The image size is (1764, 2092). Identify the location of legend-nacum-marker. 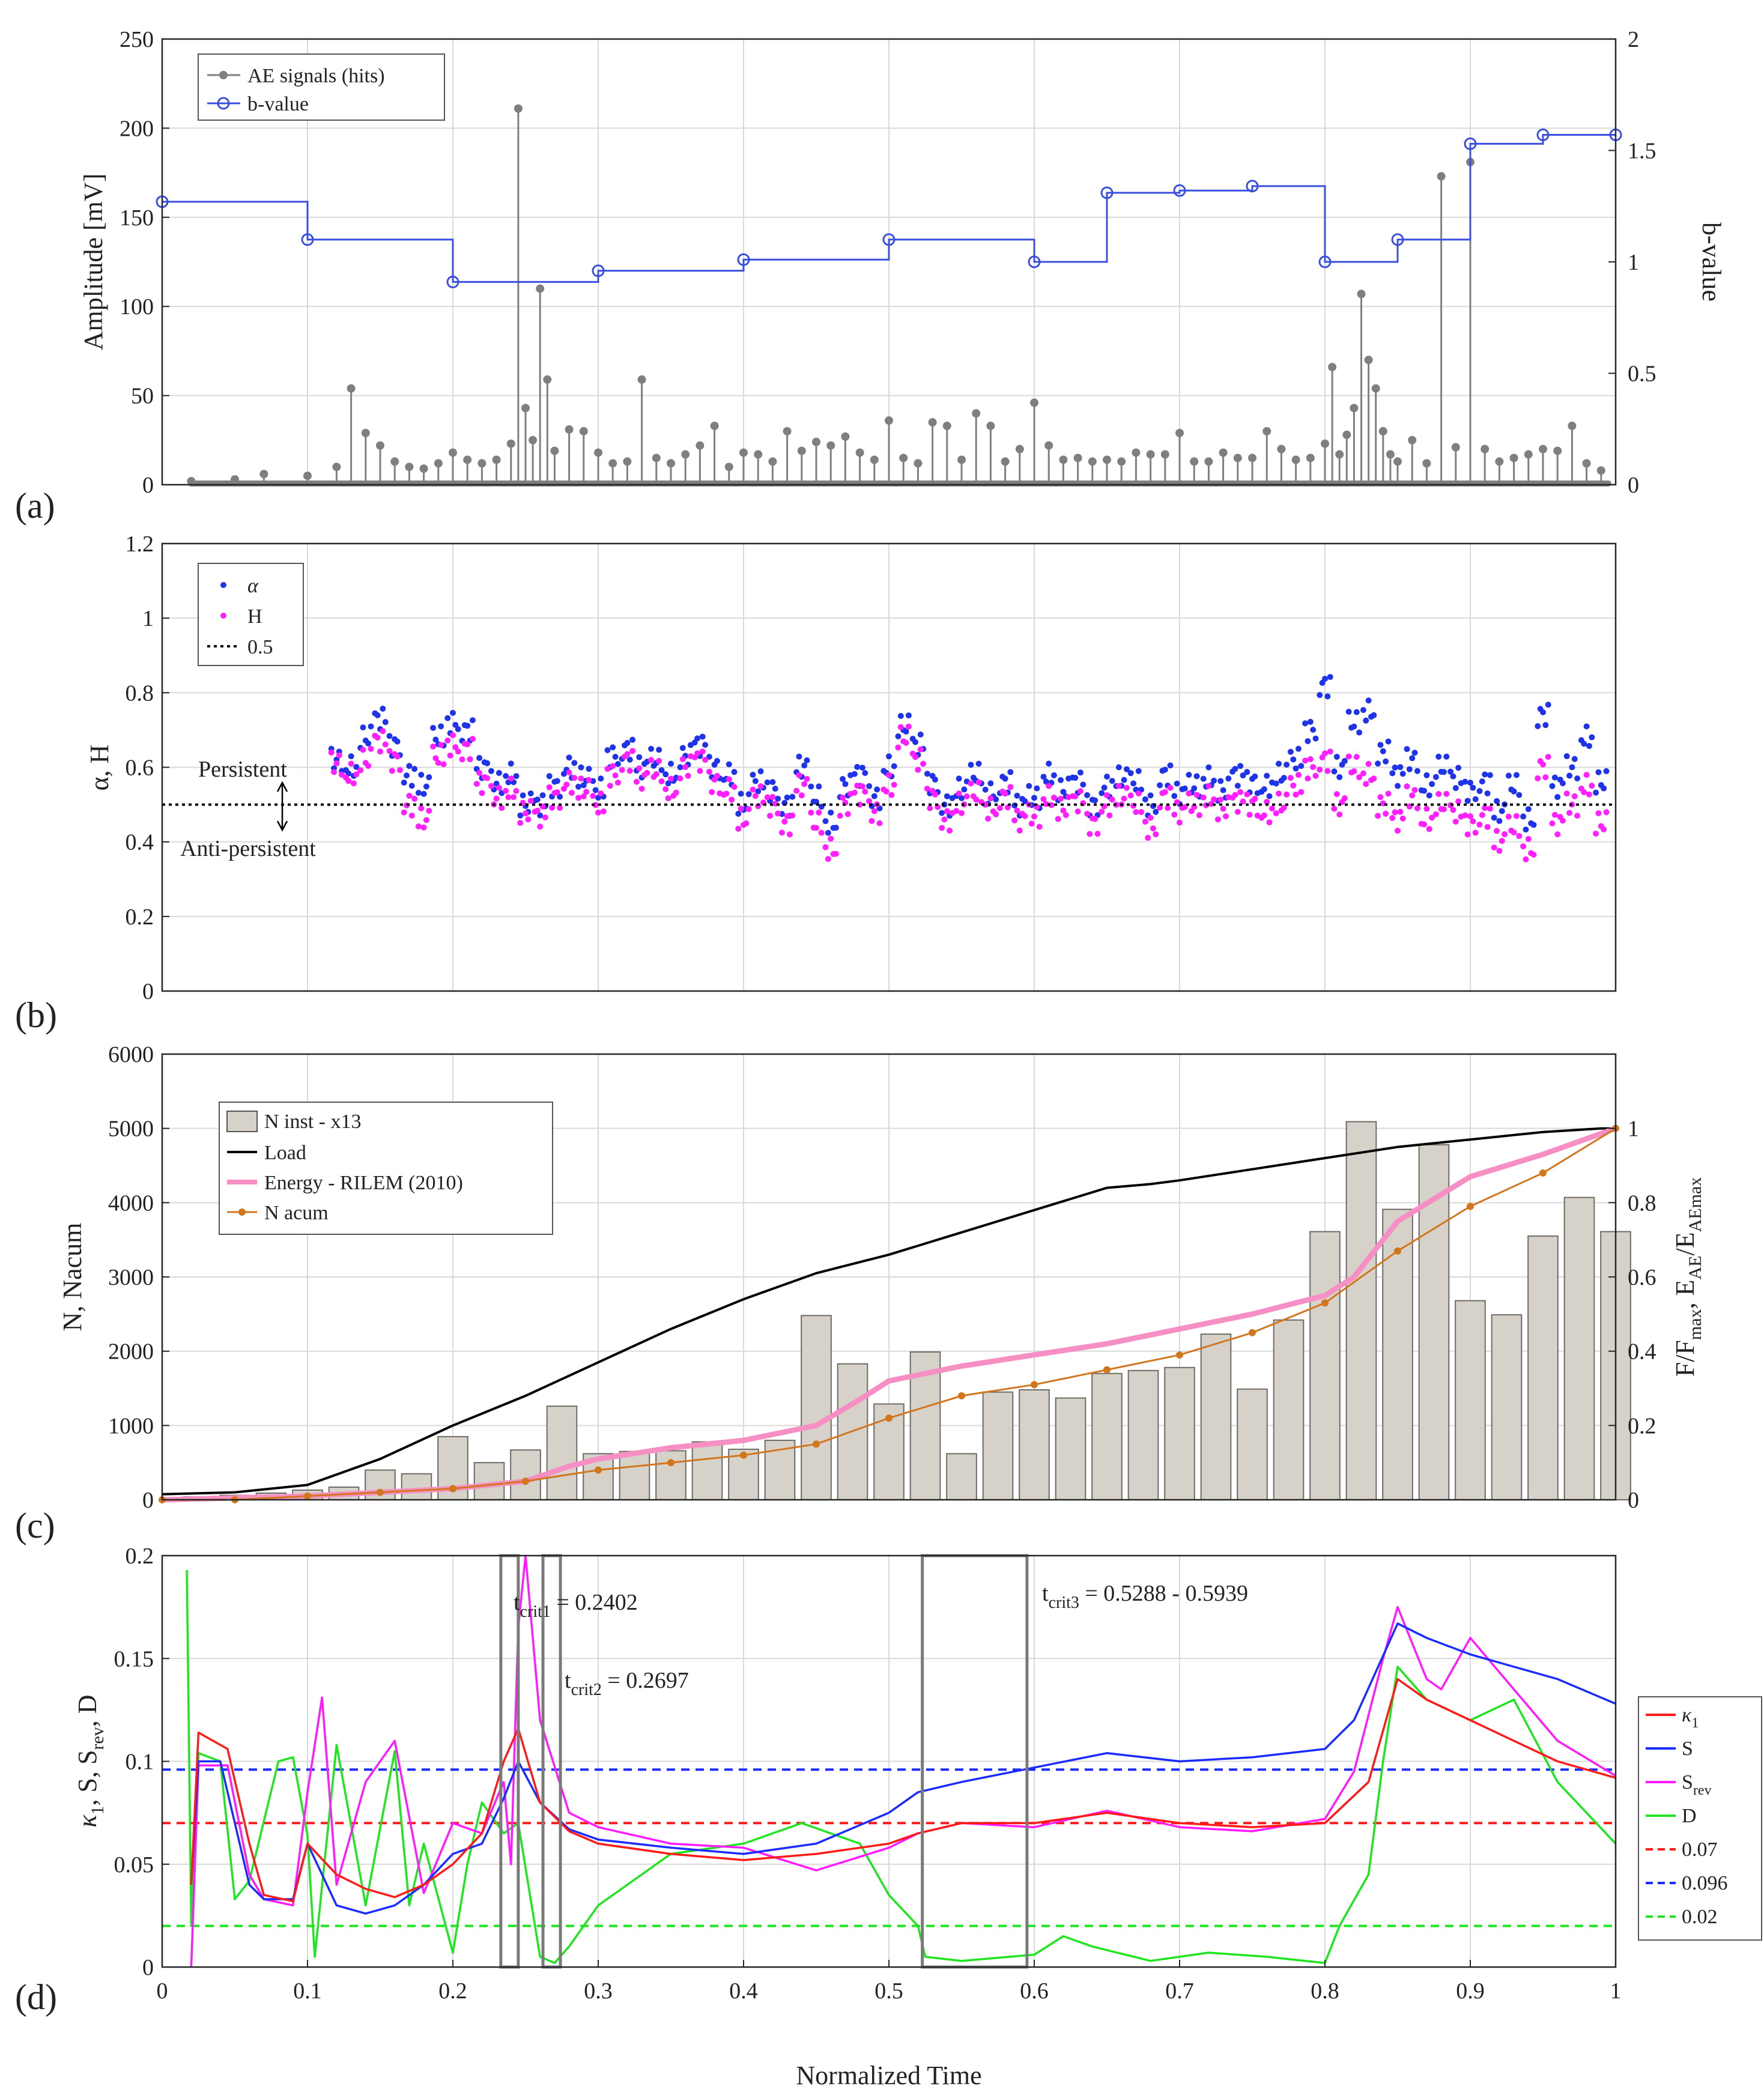
(242, 1212).